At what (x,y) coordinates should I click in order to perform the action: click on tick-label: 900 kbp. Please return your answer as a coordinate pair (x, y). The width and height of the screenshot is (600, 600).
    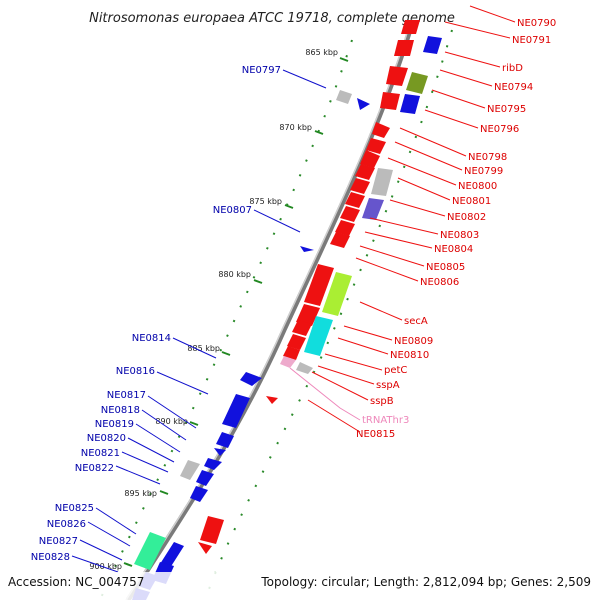
    Looking at the image, I should click on (105, 566).